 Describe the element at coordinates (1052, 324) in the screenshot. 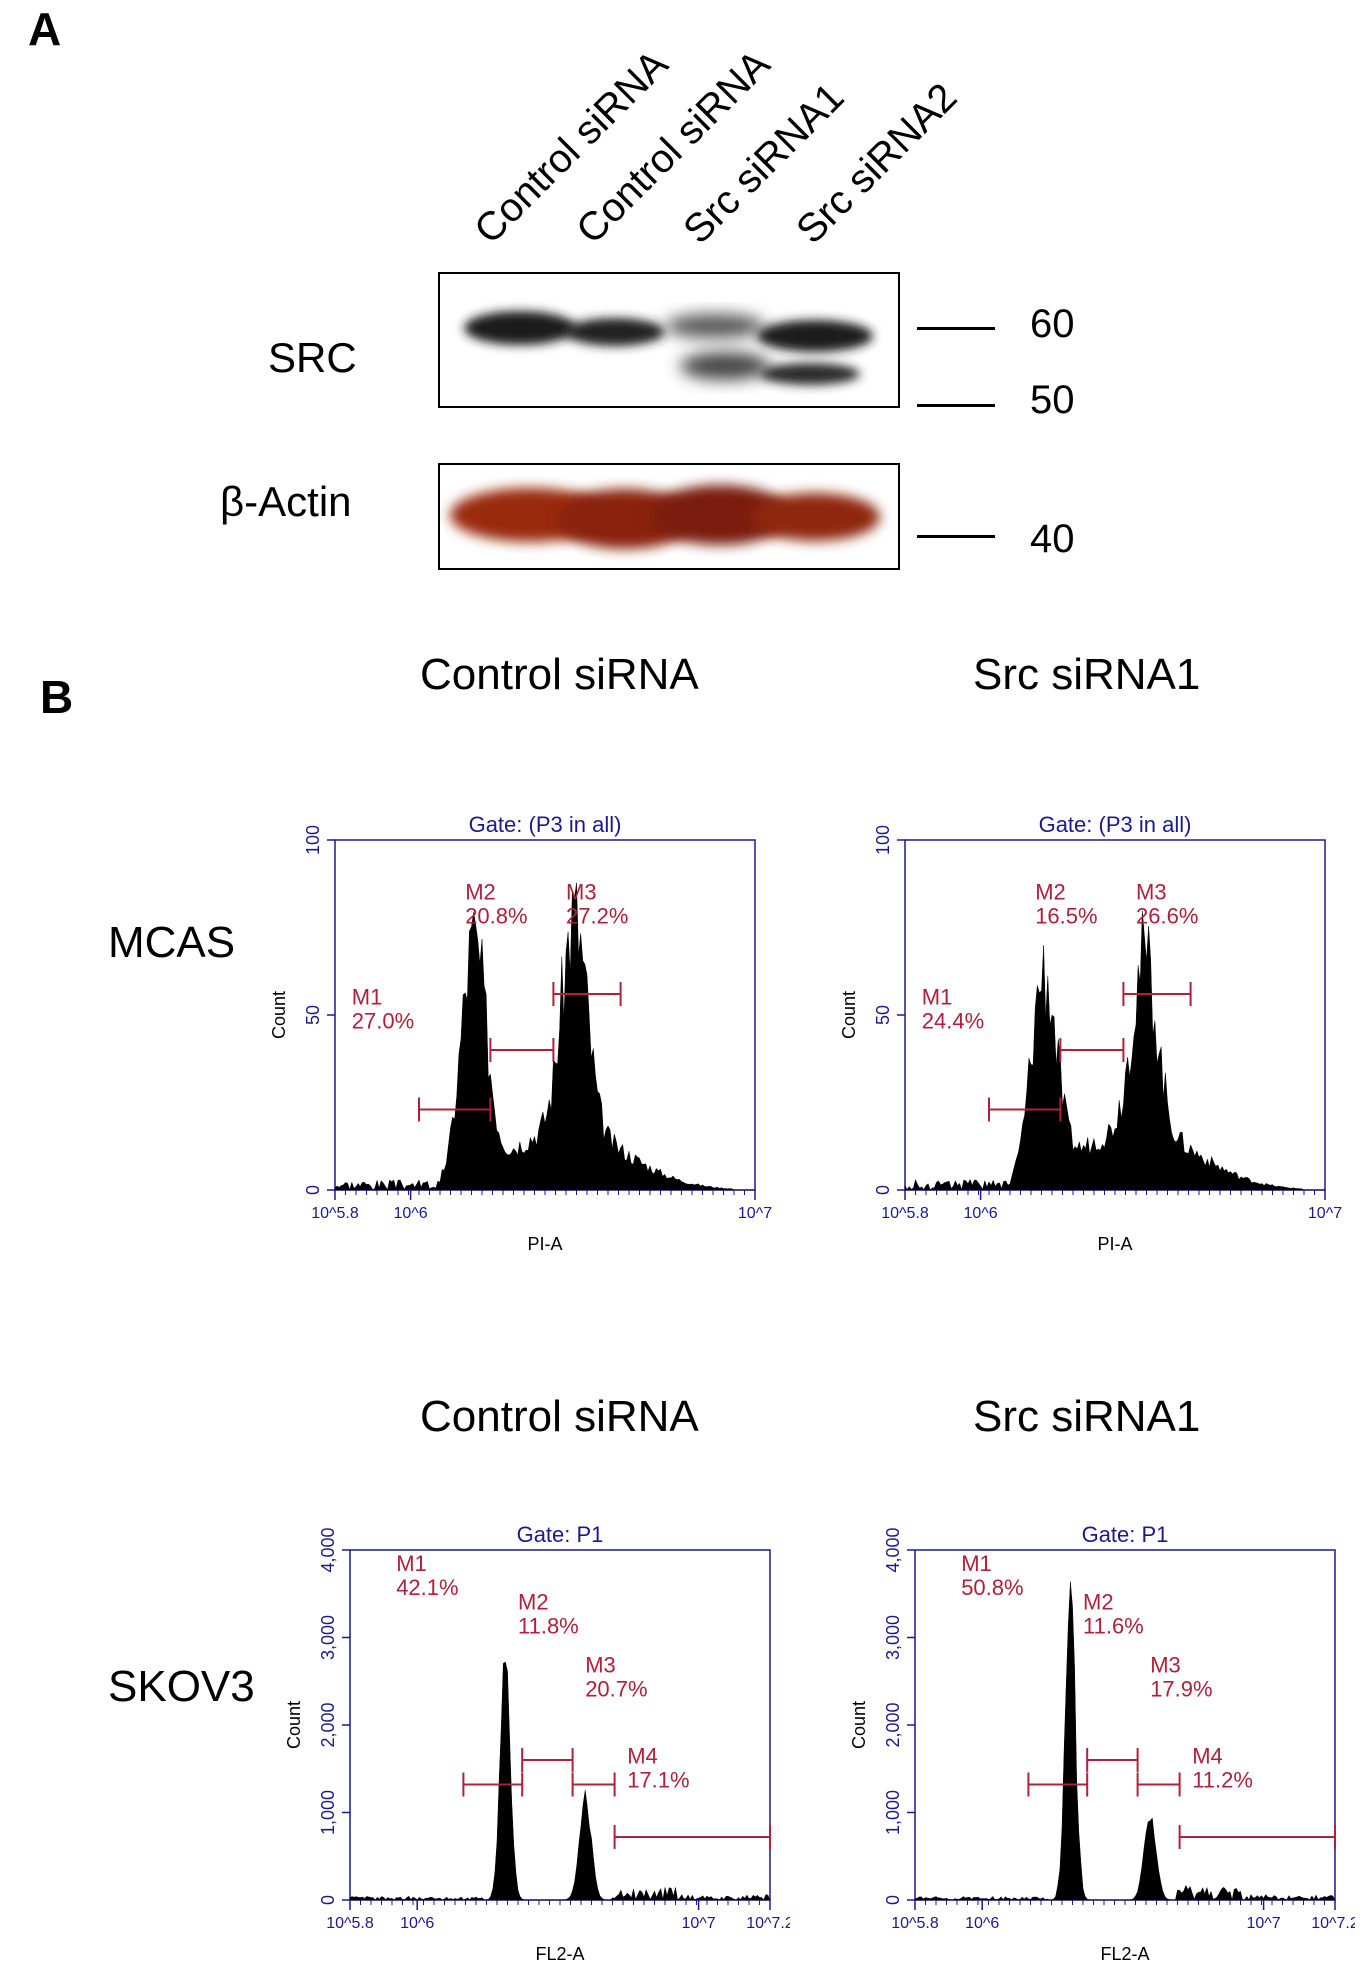

I see `mw-label-60: 60` at that location.